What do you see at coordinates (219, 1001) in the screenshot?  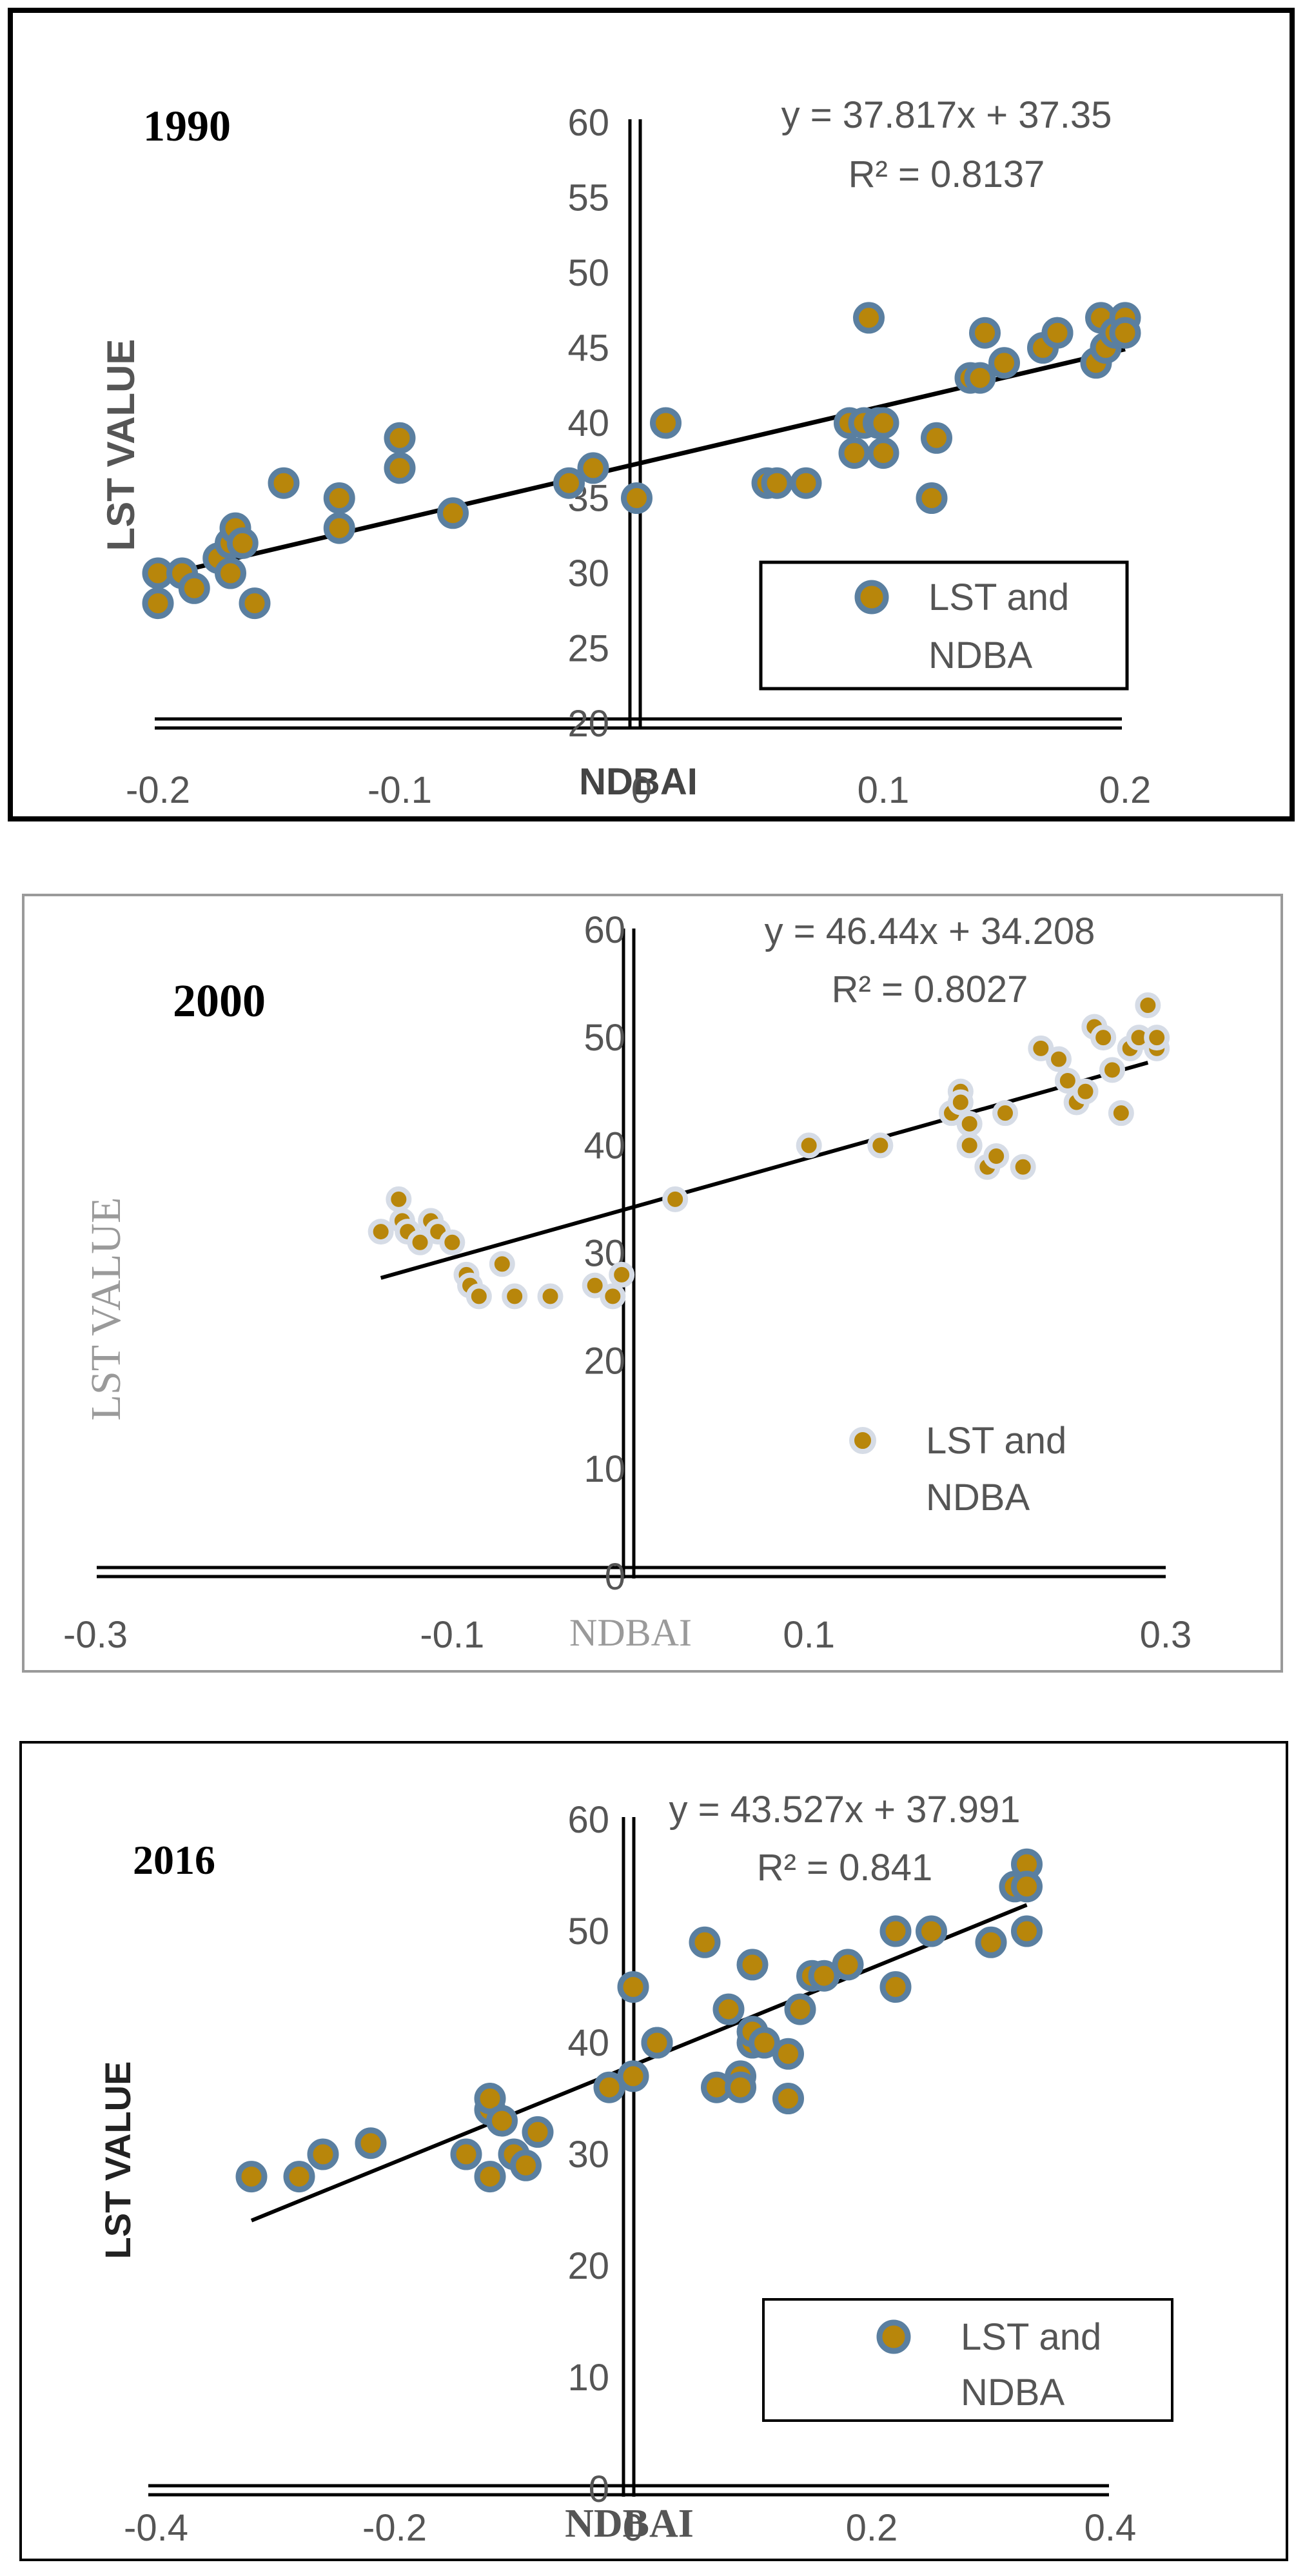 I see `year-label: 2000` at bounding box center [219, 1001].